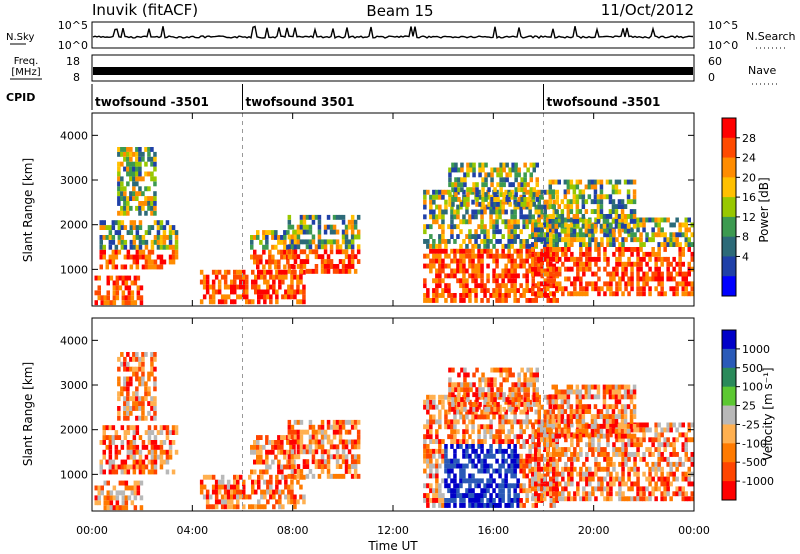 The width and height of the screenshot is (800, 554). Describe the element at coordinates (393, 68) in the screenshot. I see `freq-frame` at that location.